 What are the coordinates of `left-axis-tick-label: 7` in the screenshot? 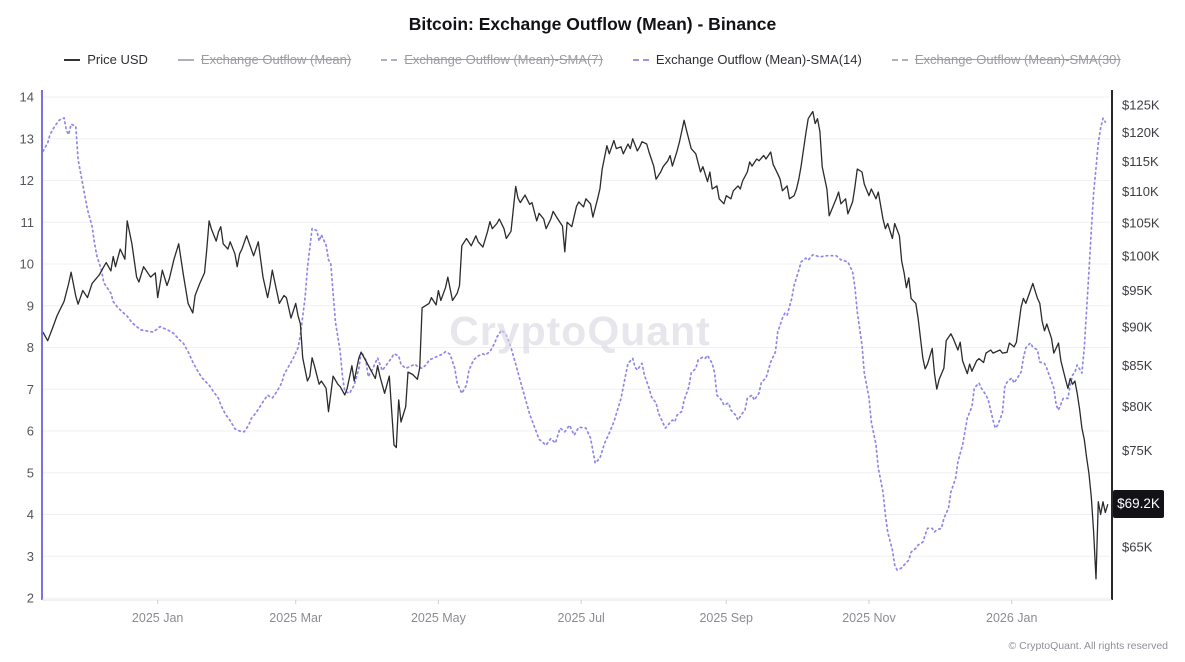 It's located at (30, 389).